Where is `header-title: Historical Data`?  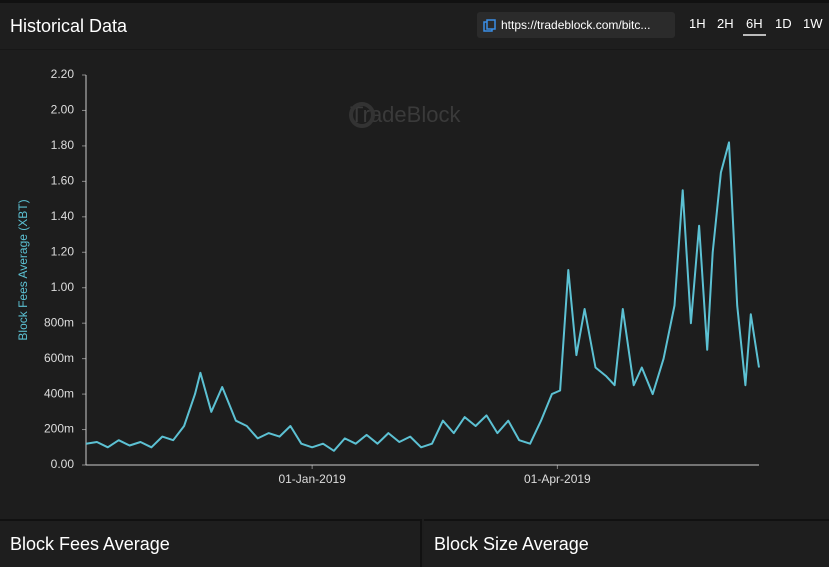
header-title: Historical Data is located at coordinates (69, 26).